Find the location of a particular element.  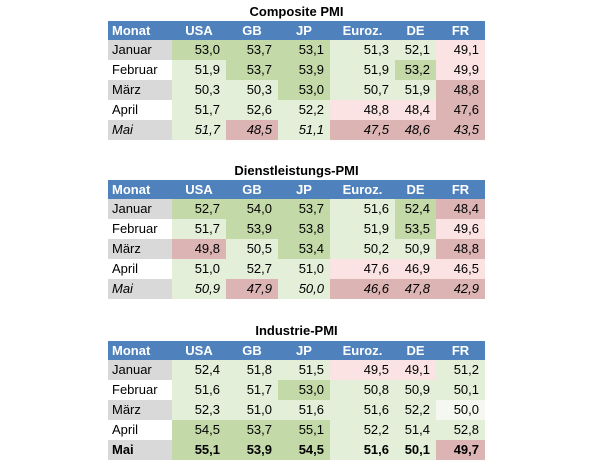

data-row: März 49,8 50,5 53,4 50,2 50,9 48,8 is located at coordinates (296, 249).